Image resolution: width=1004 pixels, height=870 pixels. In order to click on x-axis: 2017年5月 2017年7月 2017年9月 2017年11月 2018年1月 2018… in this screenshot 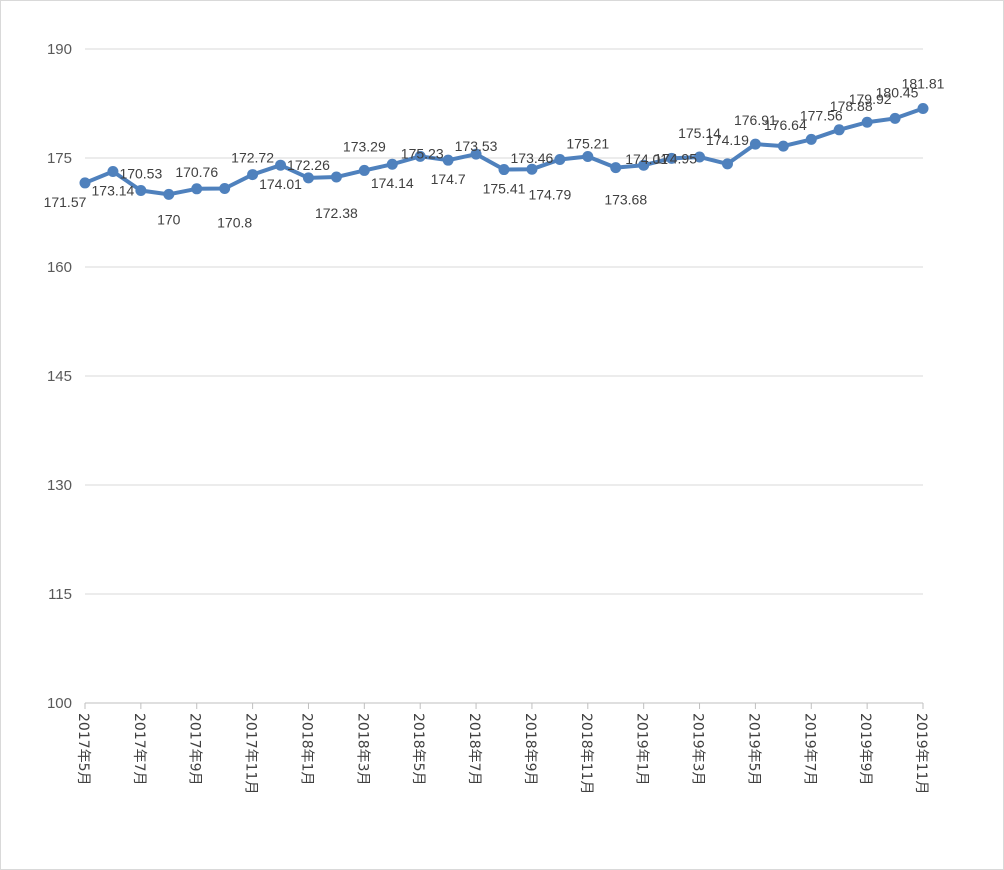, I will do `click(502, 748)`.